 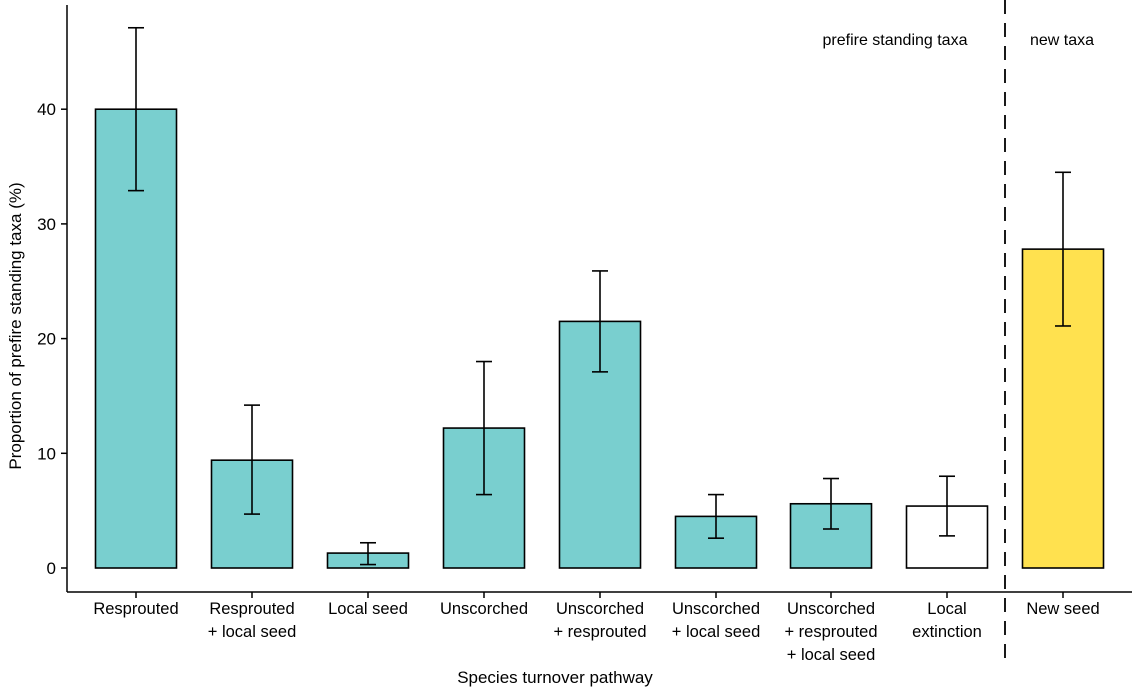 I want to click on y-tick-label: 0, so click(x=51, y=568).